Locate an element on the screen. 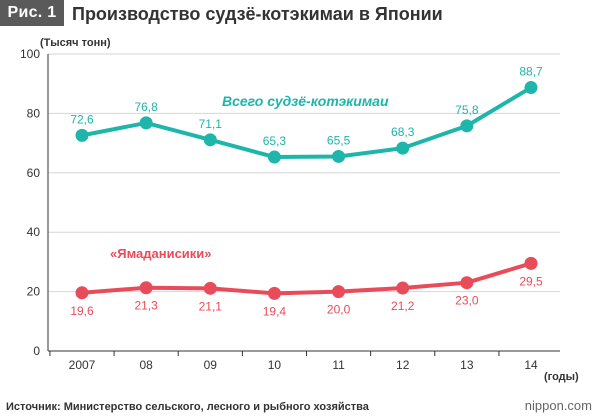  y-tick-label: 20 is located at coordinates (34, 292).